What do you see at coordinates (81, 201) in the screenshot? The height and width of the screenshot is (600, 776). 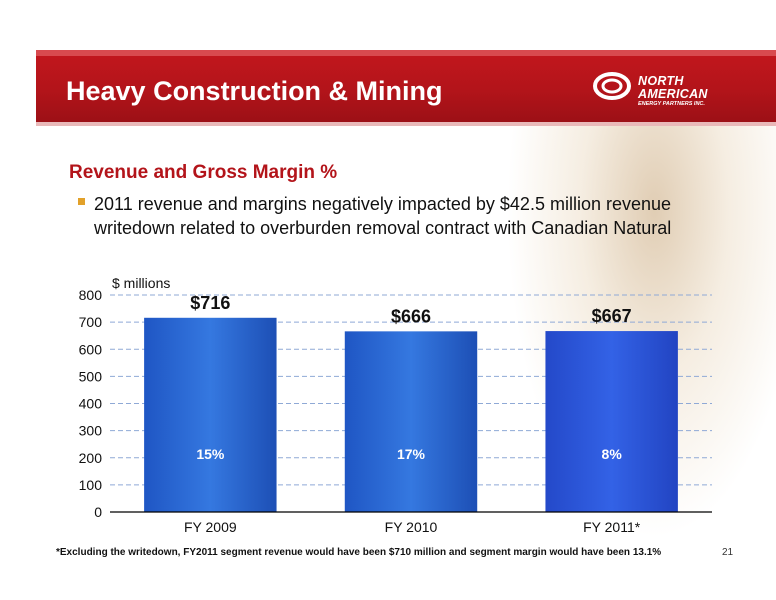 I see `bullet-marker` at bounding box center [81, 201].